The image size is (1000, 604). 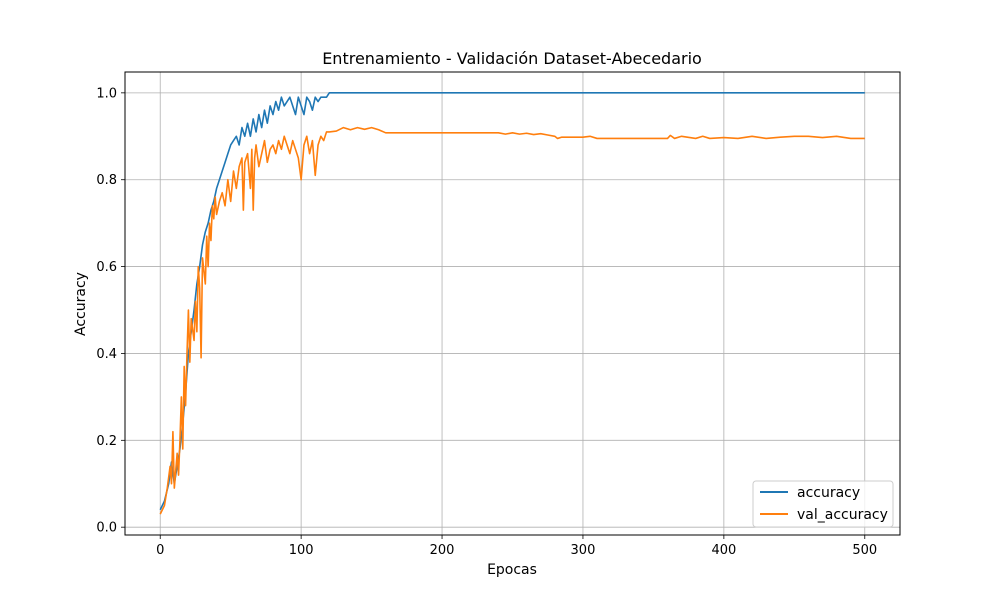 I want to click on y-tick-label: 0.2, so click(x=106, y=441).